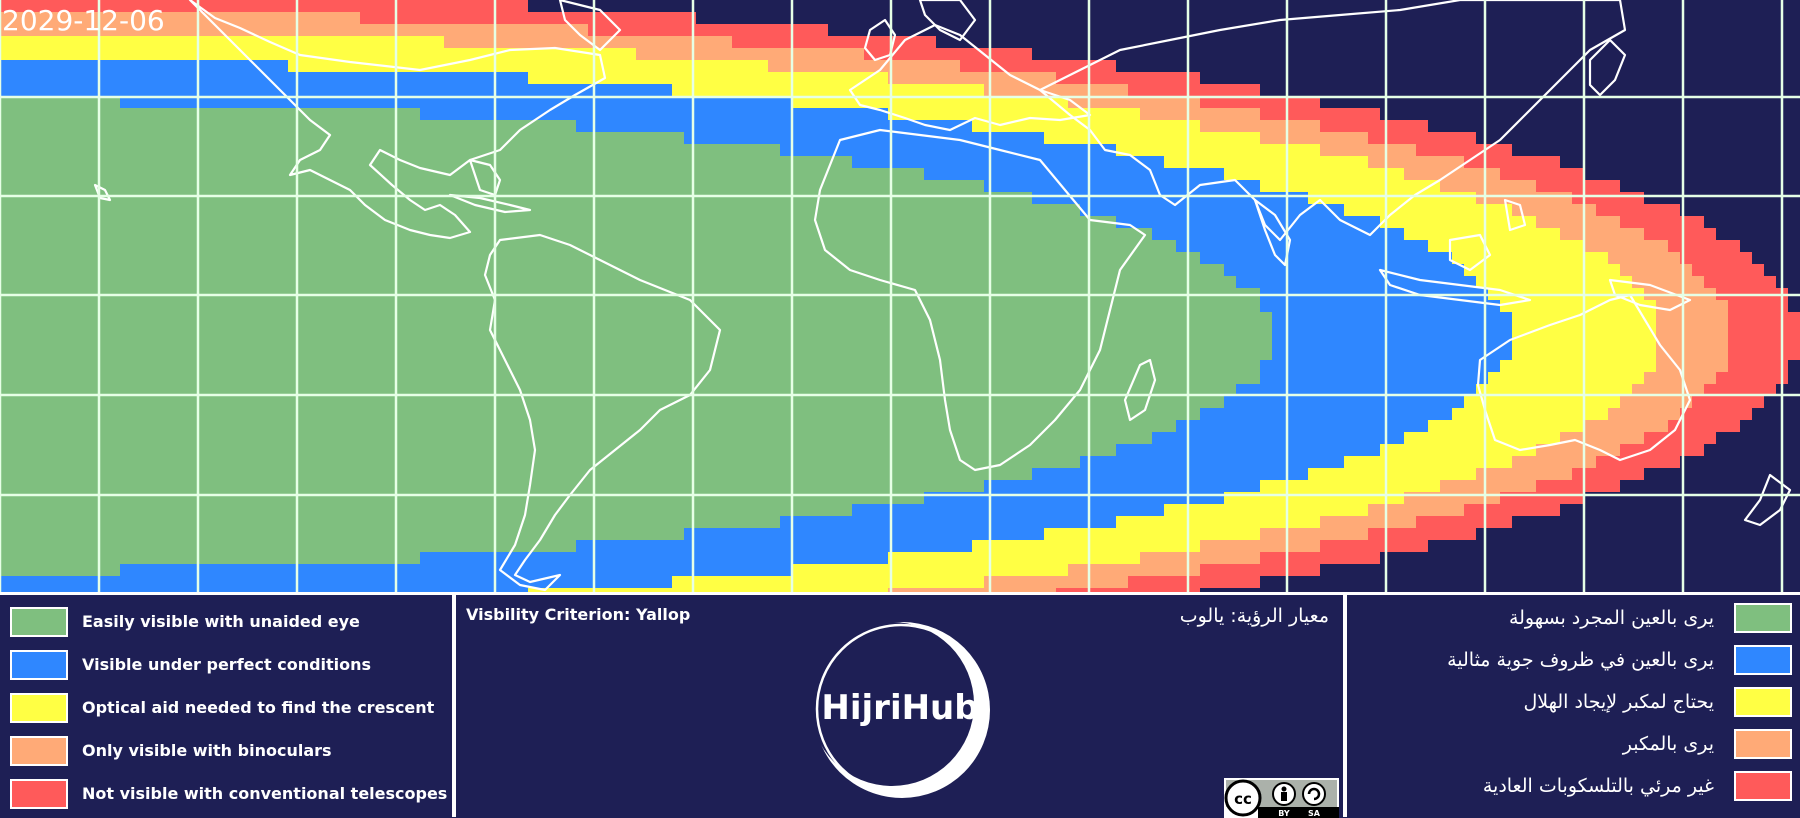  Describe the element at coordinates (1284, 813) in the screenshot. I see `by-text: BY` at that location.